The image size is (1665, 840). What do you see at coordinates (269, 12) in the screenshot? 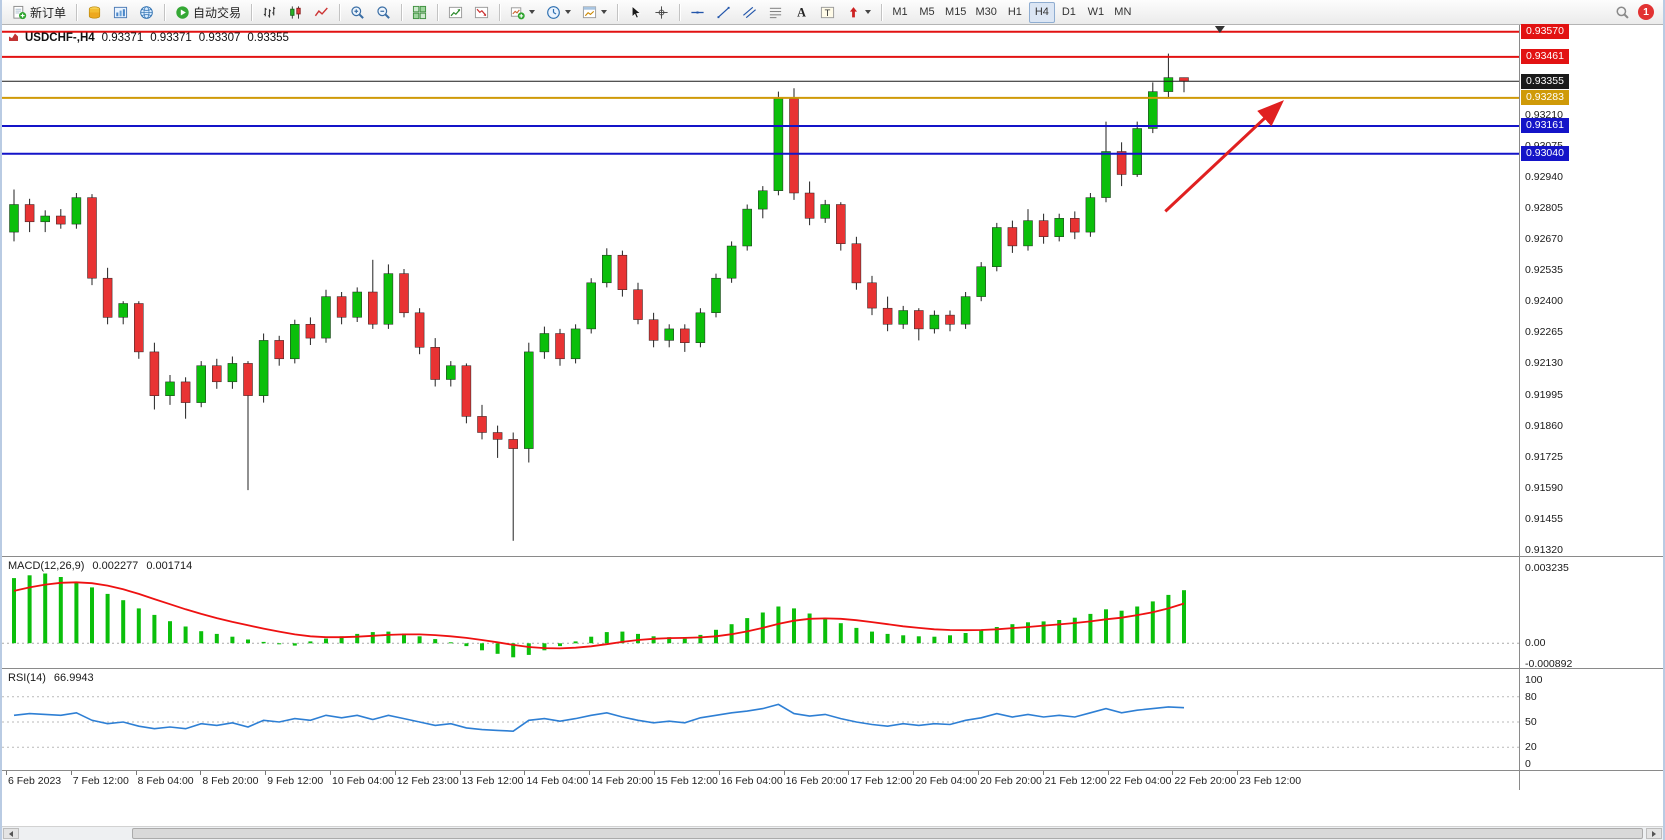
I see `bar-chart-button` at bounding box center [269, 12].